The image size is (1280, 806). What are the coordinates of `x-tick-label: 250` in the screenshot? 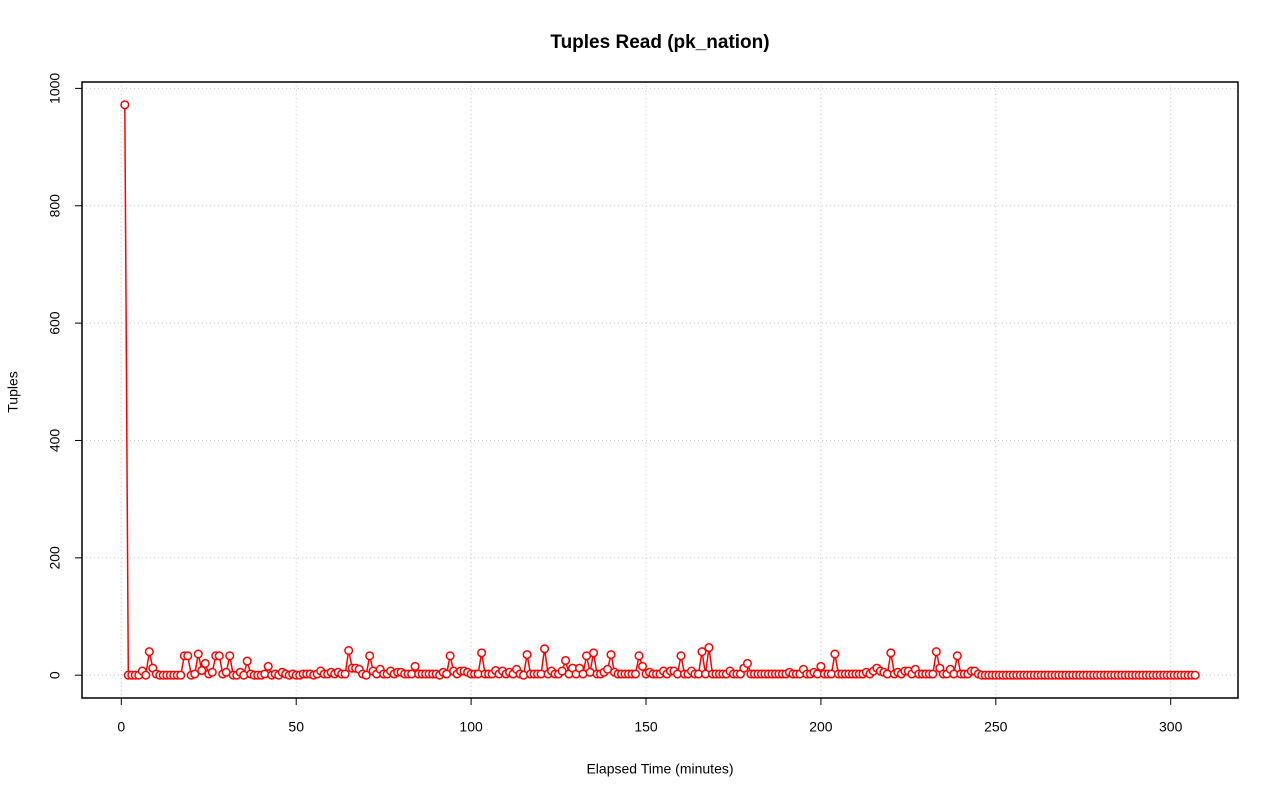 It's located at (996, 727).